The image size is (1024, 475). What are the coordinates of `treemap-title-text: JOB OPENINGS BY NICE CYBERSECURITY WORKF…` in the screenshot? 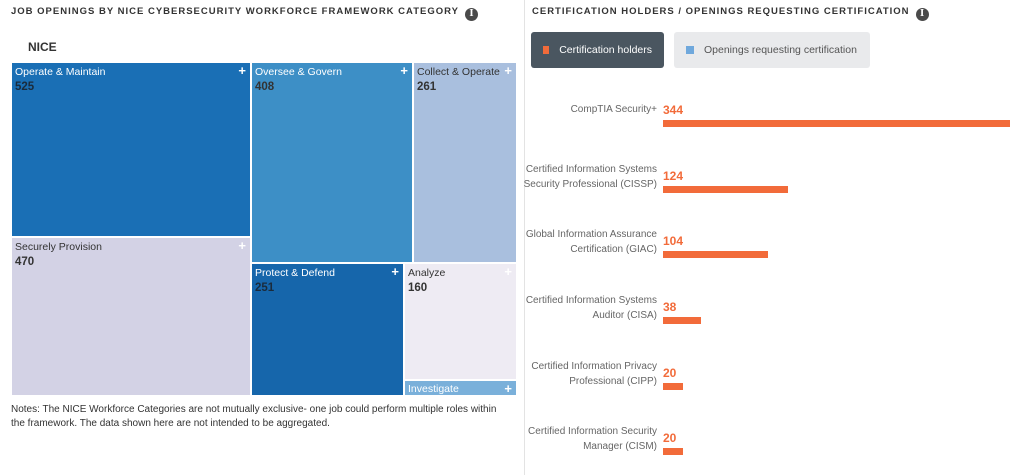 It's located at (235, 11).